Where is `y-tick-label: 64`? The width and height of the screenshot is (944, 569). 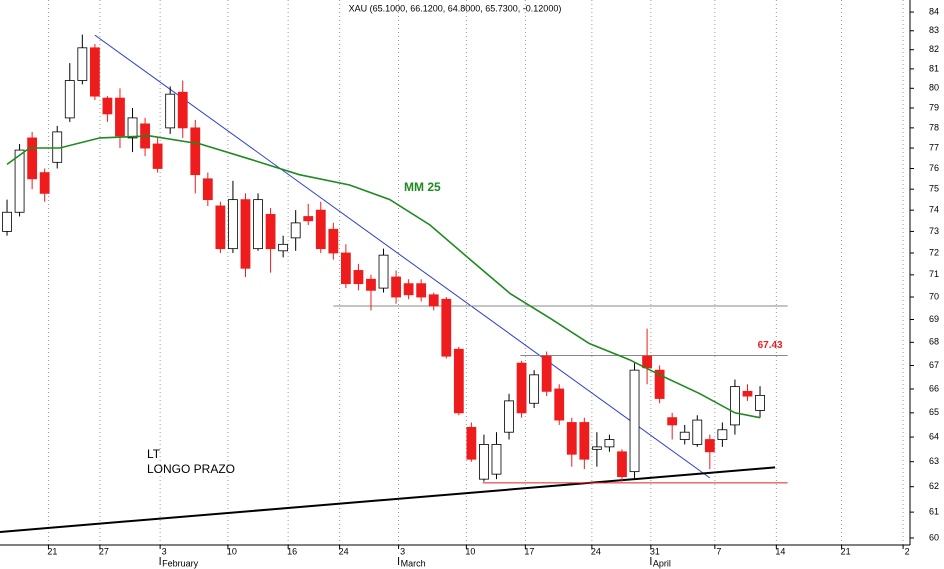
y-tick-label: 64 is located at coordinates (934, 436).